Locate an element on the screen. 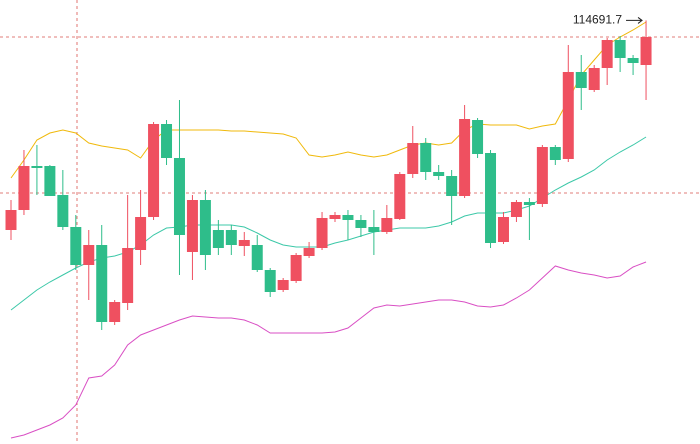  high-label: 114691.7 is located at coordinates (597, 20).